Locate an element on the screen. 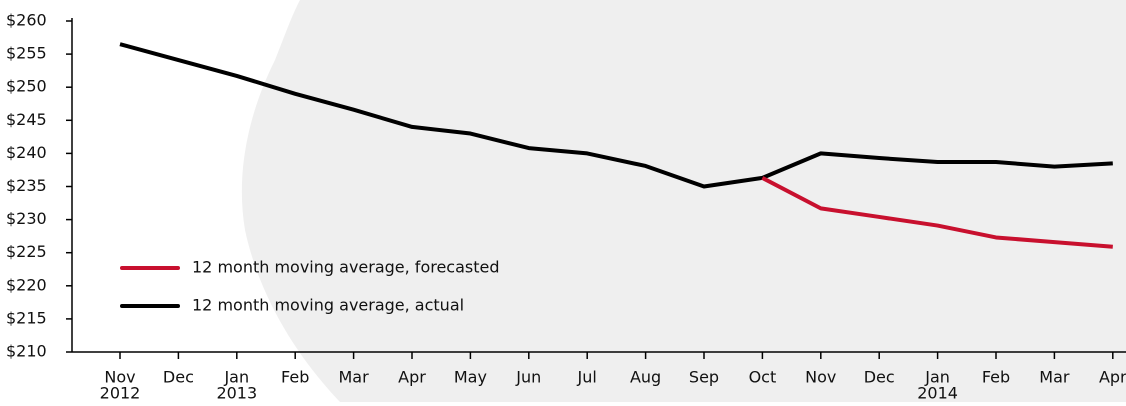 This screenshot has width=1126, height=406. x-tick-label: Jun is located at coordinates (528, 377).